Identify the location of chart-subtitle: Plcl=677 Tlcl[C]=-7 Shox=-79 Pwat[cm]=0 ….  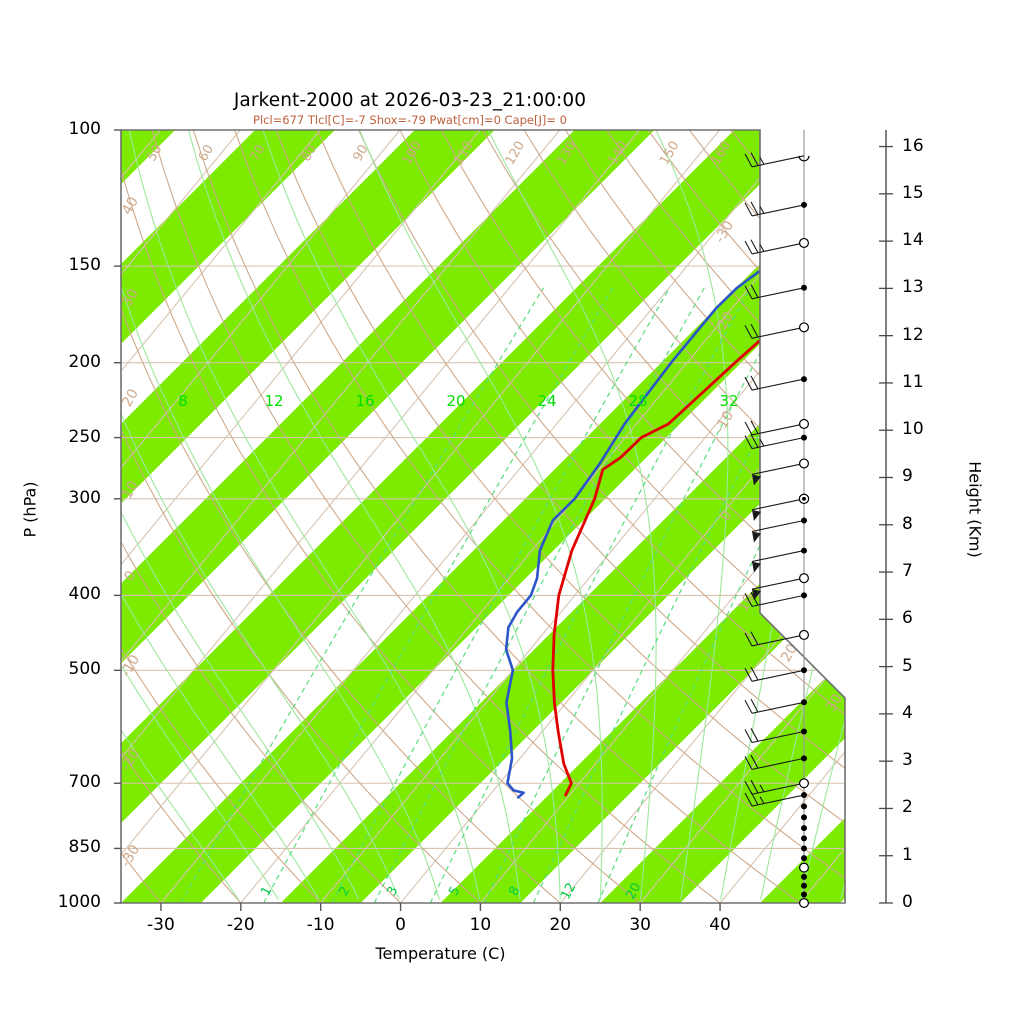
(410, 120).